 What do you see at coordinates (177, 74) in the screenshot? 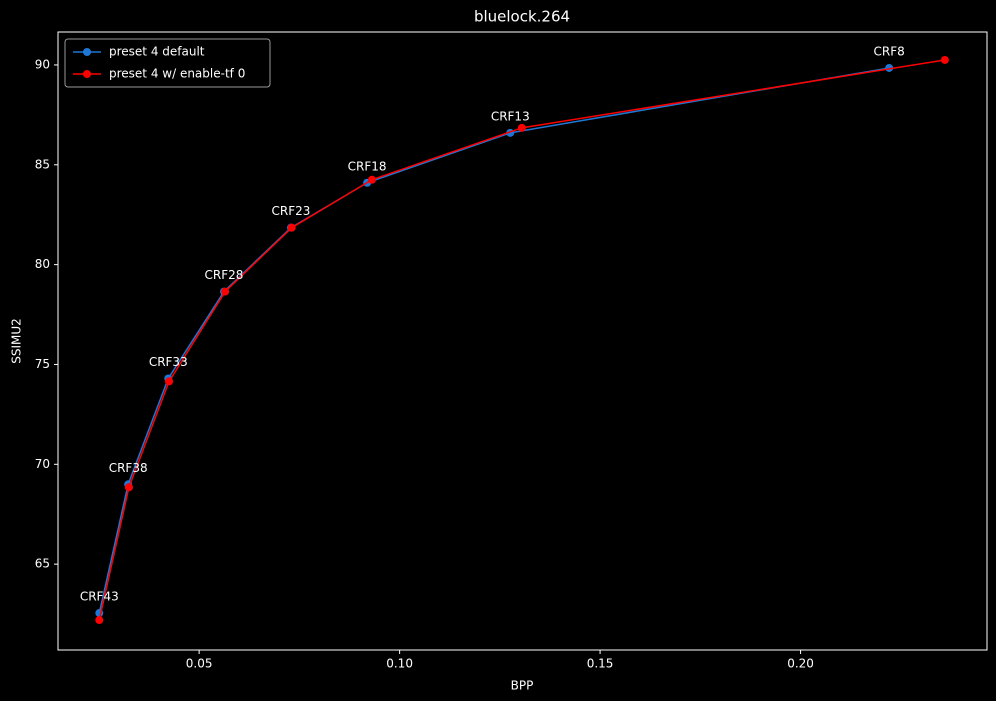
I see `legend-label: preset 4 w/ enable-tf 0` at bounding box center [177, 74].